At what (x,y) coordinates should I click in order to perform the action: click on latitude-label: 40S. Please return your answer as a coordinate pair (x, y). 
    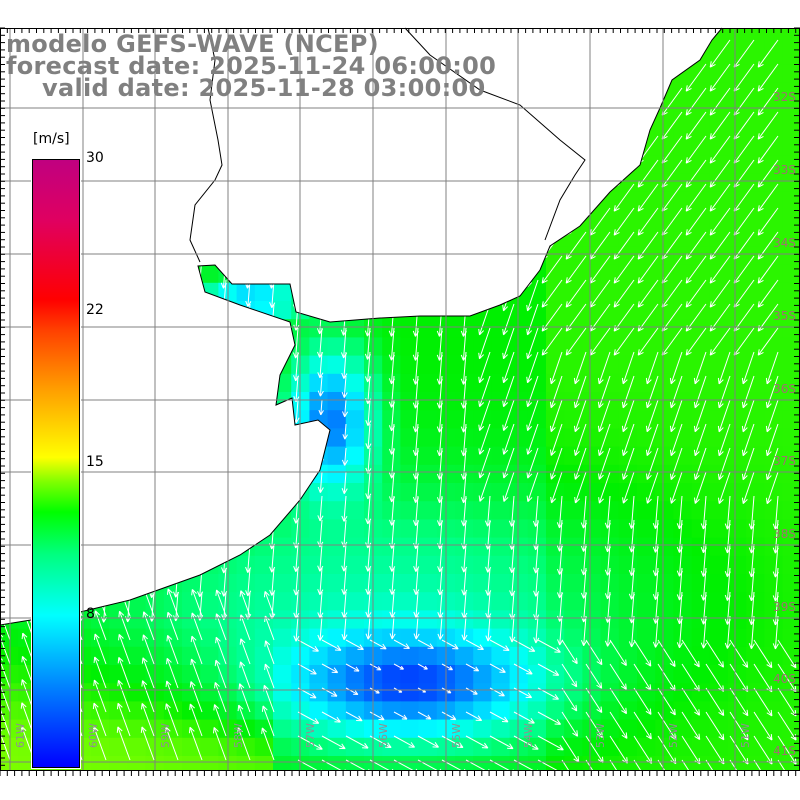
    Looking at the image, I should click on (784, 679).